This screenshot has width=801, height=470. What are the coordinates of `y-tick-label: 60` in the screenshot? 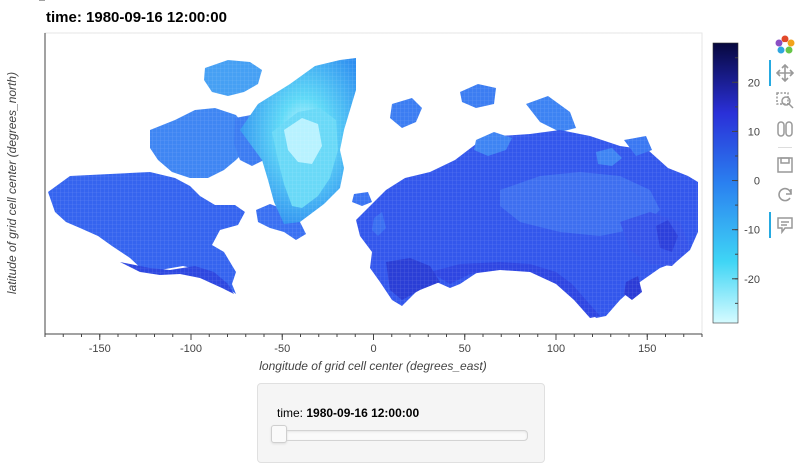 It's located at (30, 1).